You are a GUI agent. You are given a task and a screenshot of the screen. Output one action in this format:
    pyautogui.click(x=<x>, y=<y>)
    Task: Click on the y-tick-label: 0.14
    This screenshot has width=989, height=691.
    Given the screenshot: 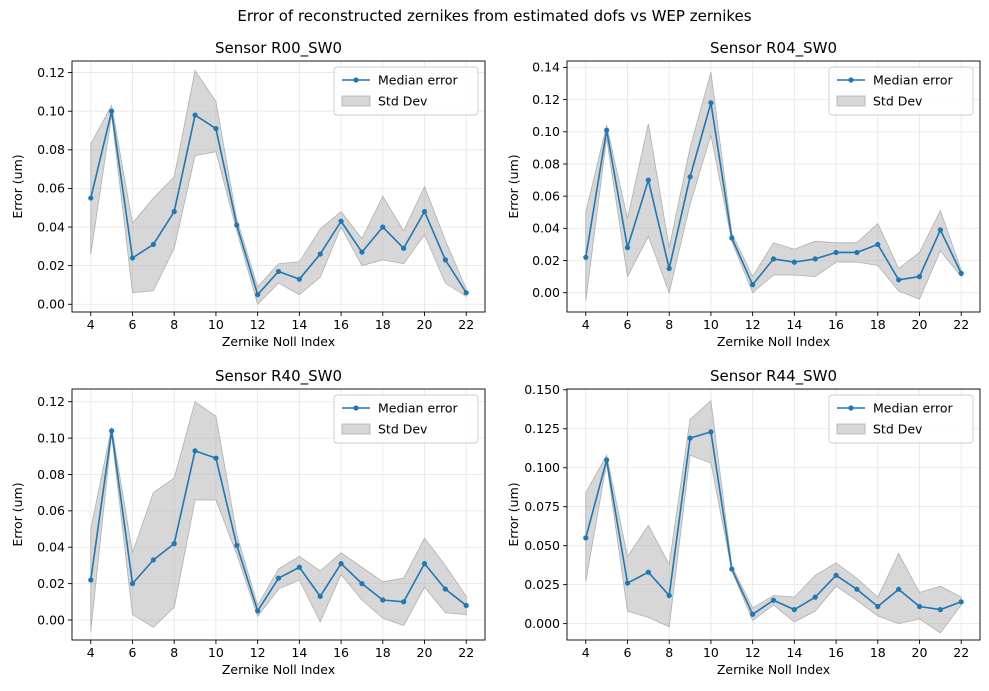 What is the action you would take?
    pyautogui.click(x=546, y=67)
    